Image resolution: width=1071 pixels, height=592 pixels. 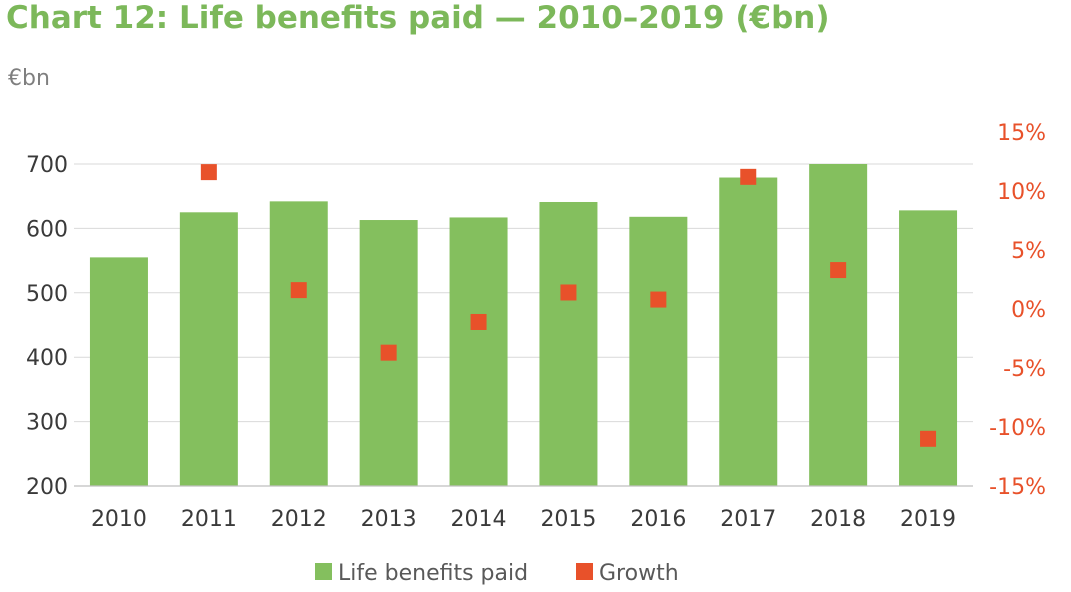 What do you see at coordinates (568, 519) in the screenshot?
I see `x-tick-label: 2015` at bounding box center [568, 519].